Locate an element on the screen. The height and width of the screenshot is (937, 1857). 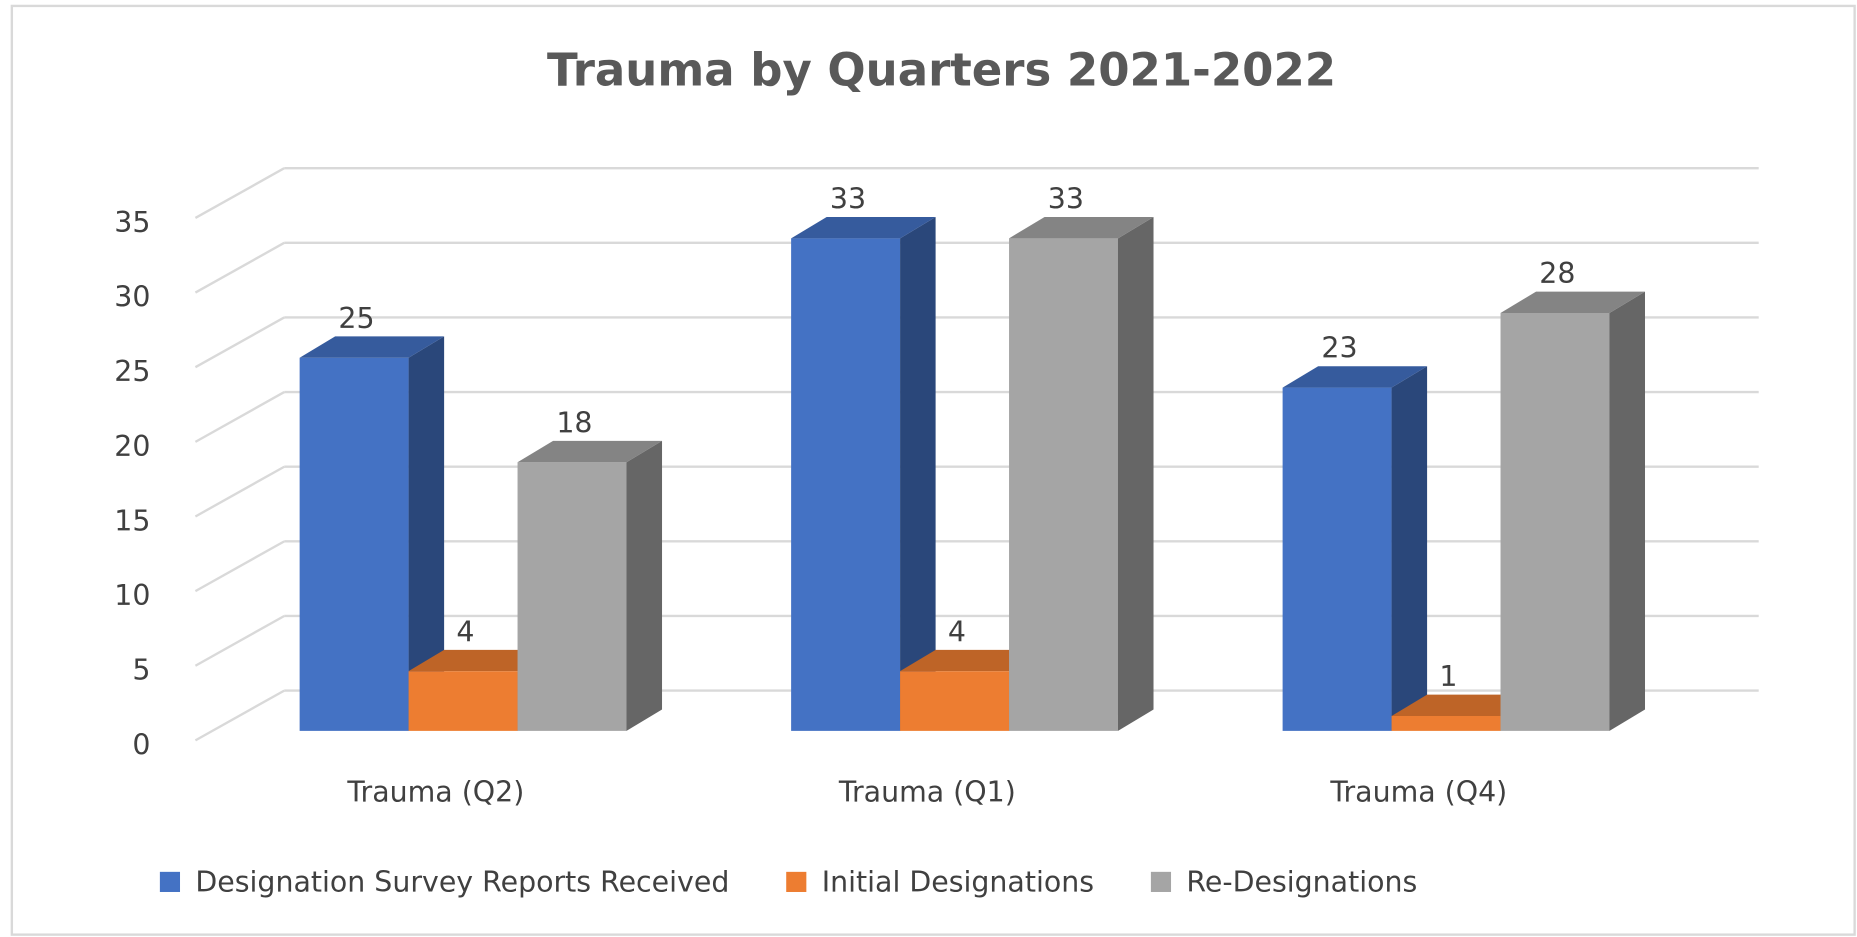
legend-label: Initial Designations is located at coordinates (958, 882).